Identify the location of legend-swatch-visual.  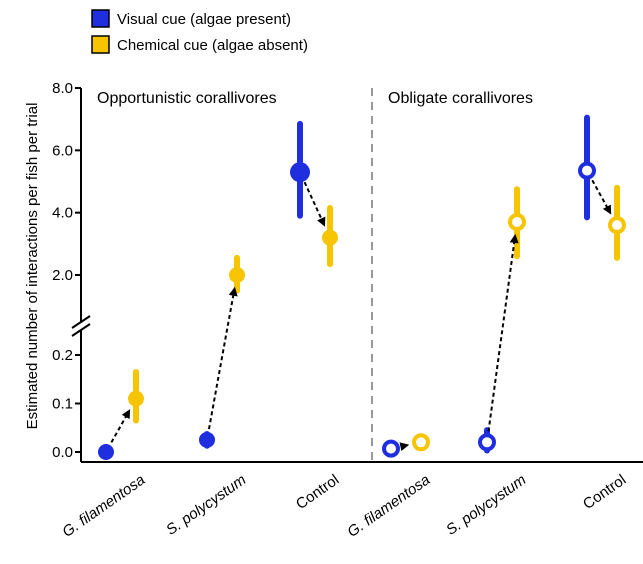
(100, 18).